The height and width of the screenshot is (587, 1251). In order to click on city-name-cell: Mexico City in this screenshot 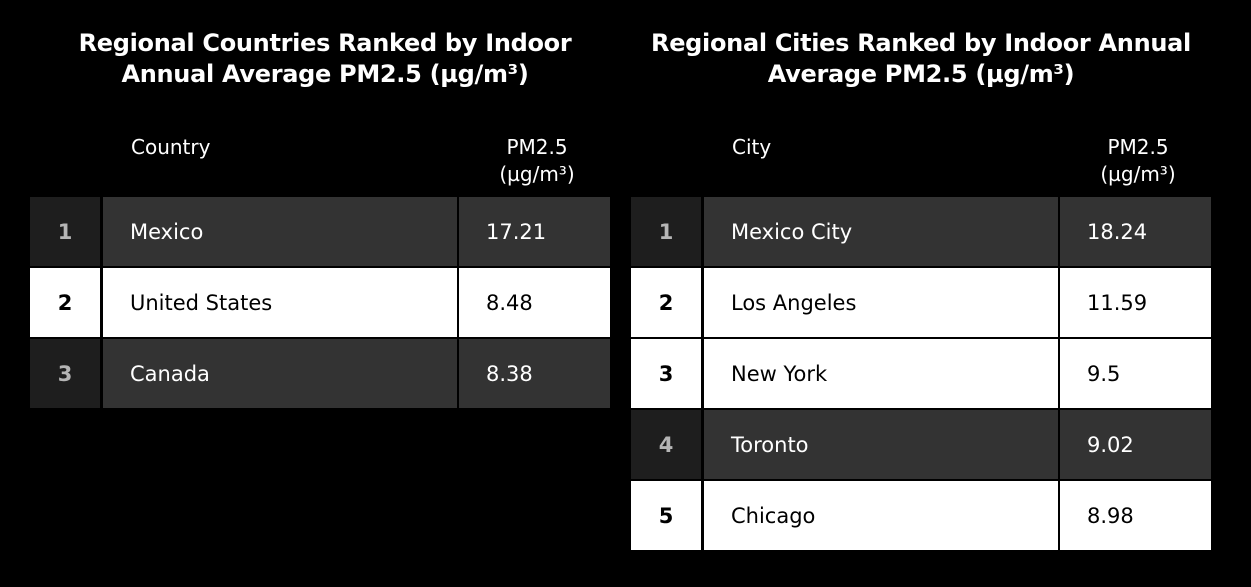, I will do `click(881, 231)`.